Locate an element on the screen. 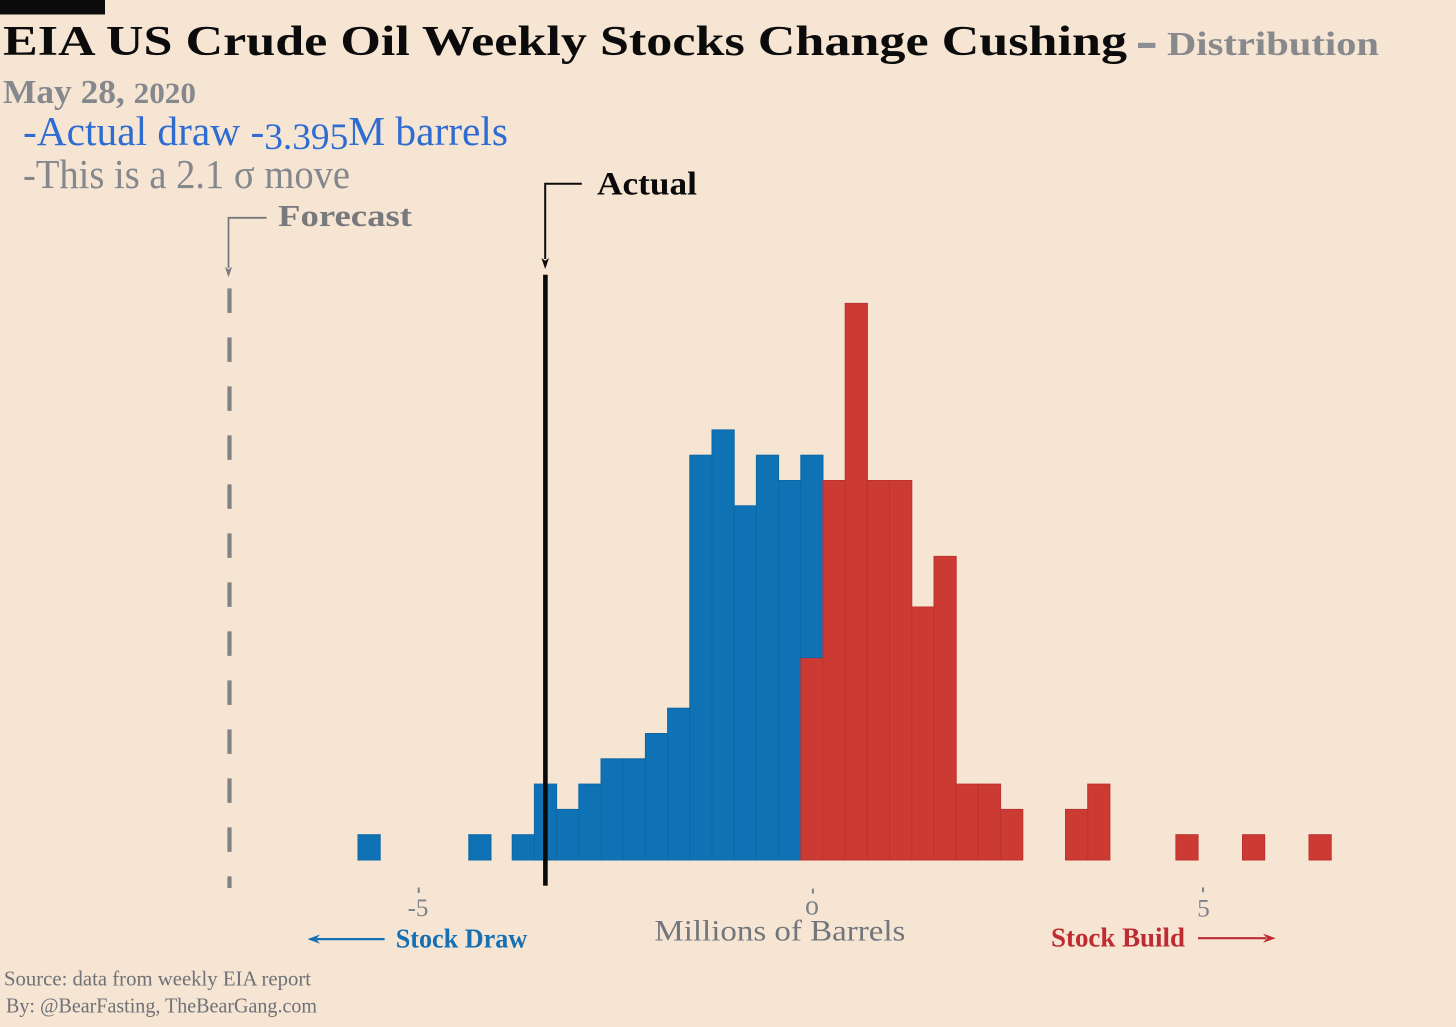  svg-text:By: @BearFasting, TheBearGang.: By: @BearFasting, TheBearGang.com is located at coordinates (161, 1006).